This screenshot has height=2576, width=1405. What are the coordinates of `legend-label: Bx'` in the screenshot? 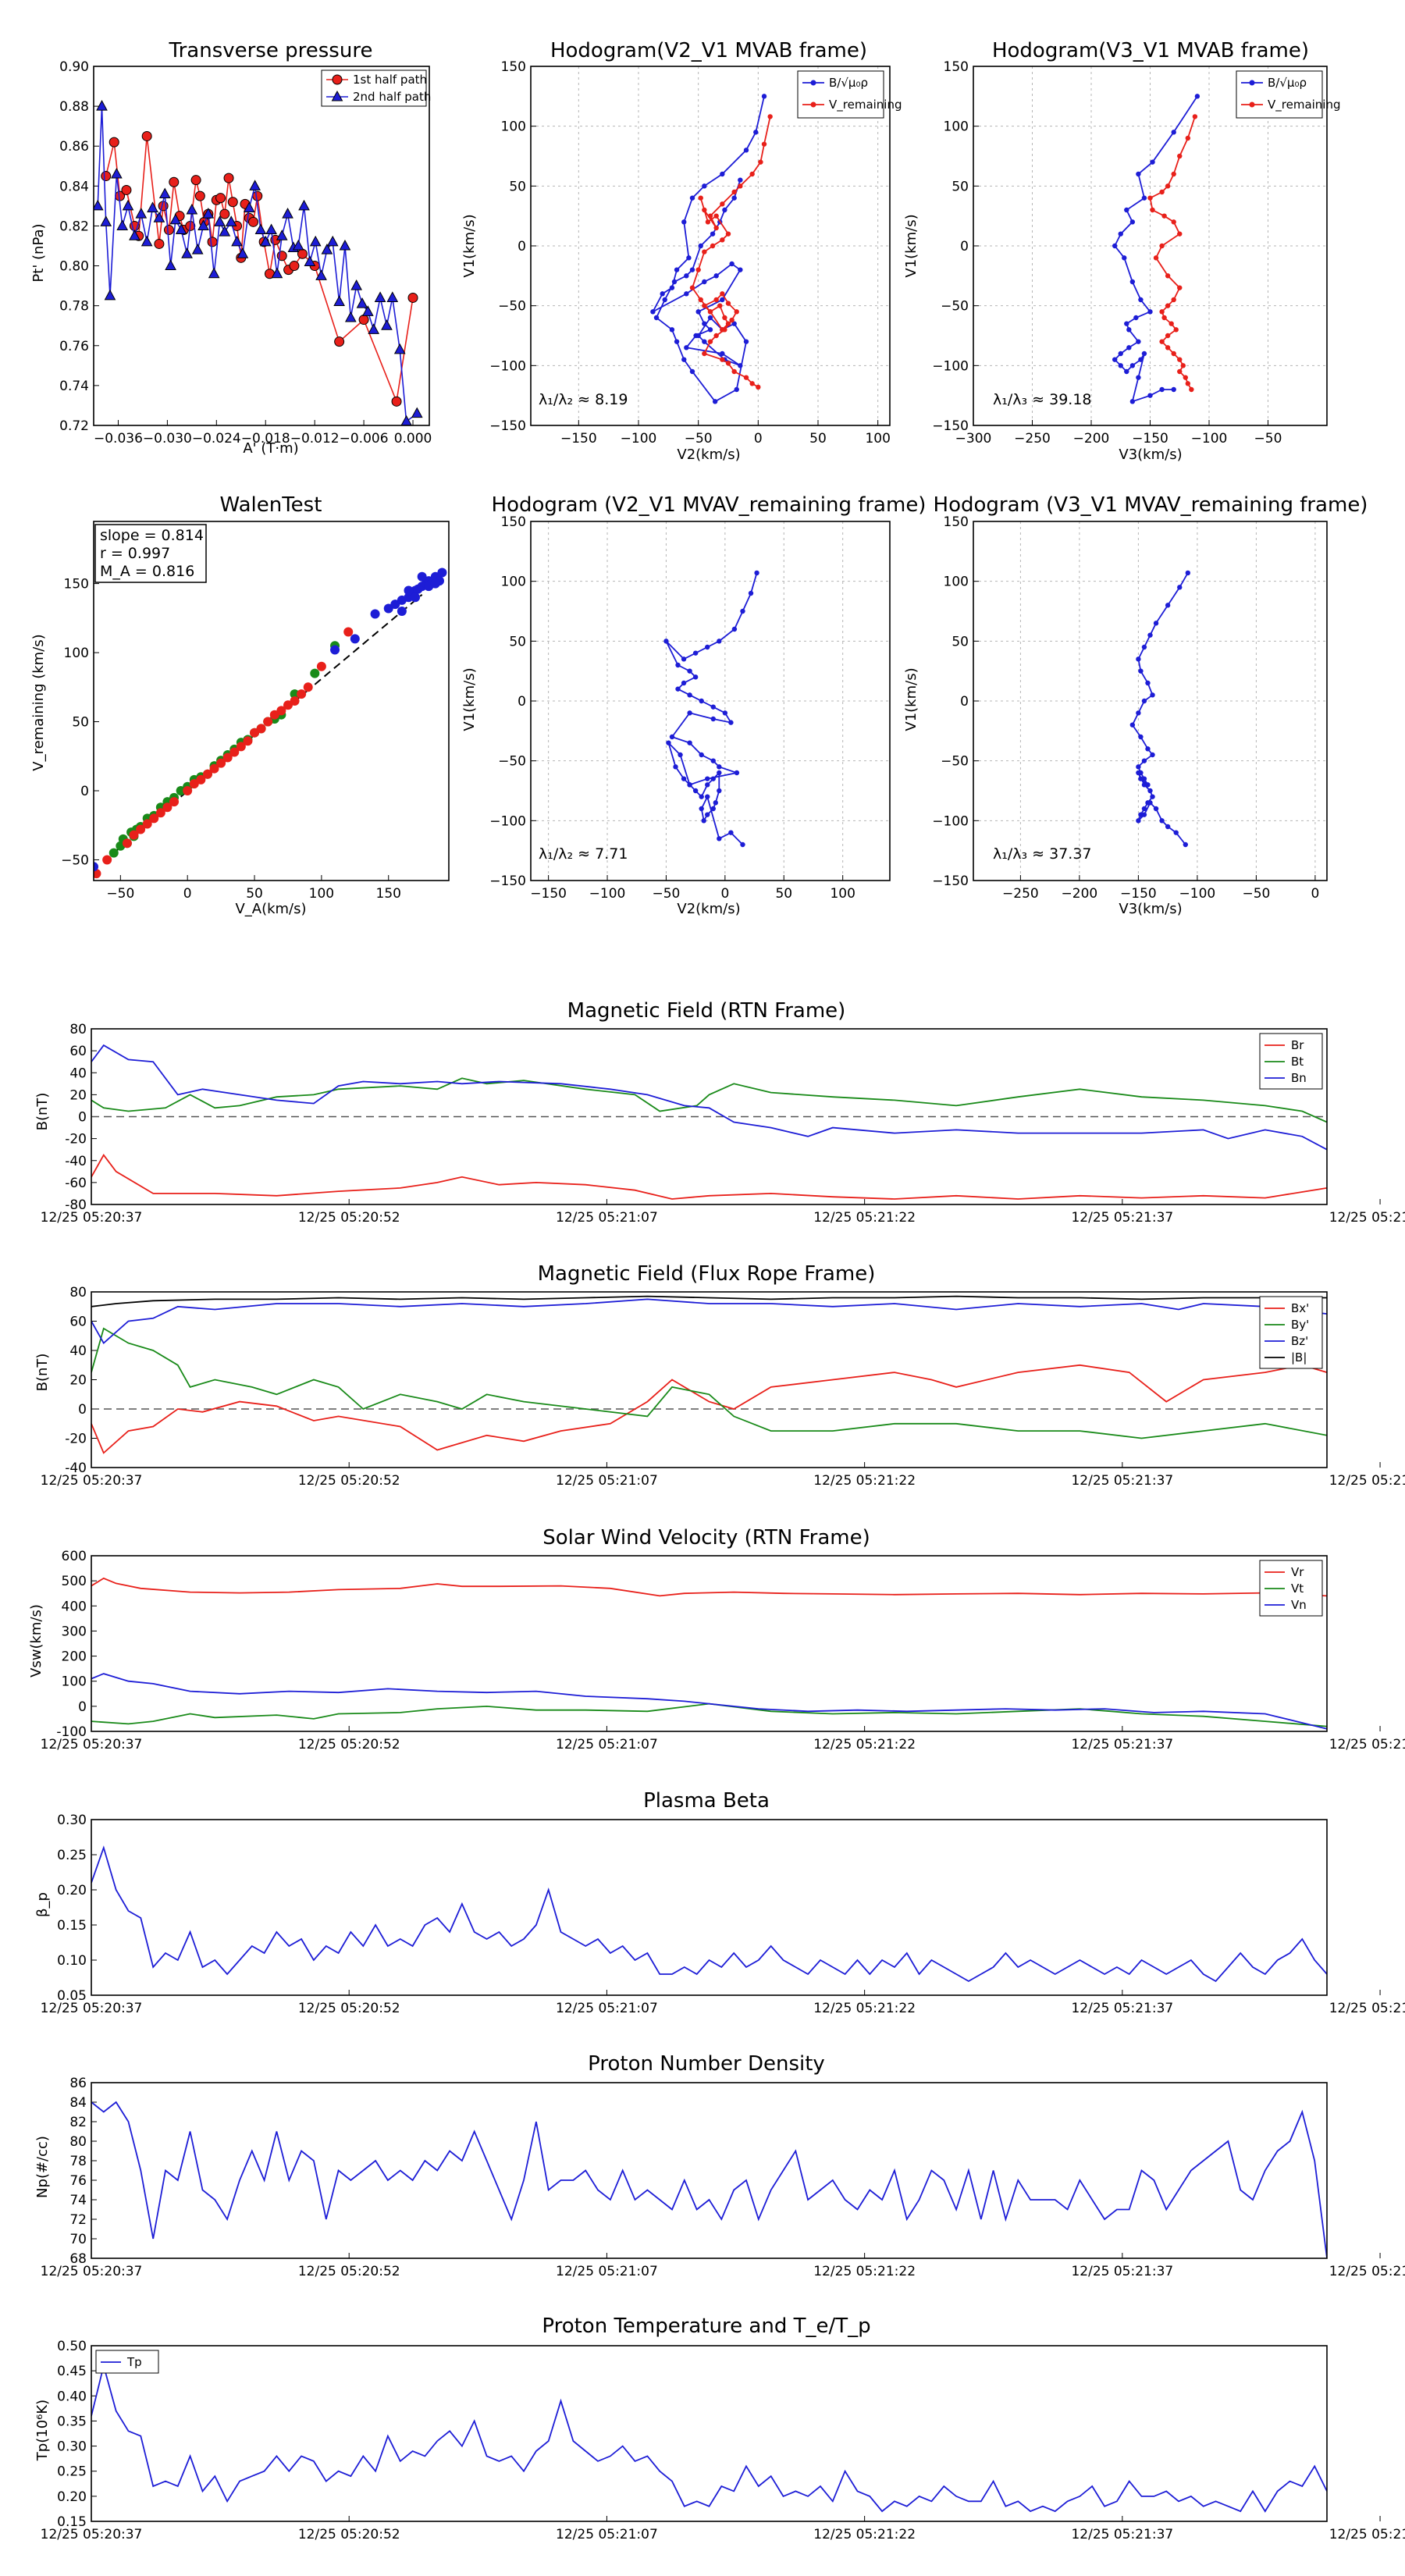 It's located at (1300, 1308).